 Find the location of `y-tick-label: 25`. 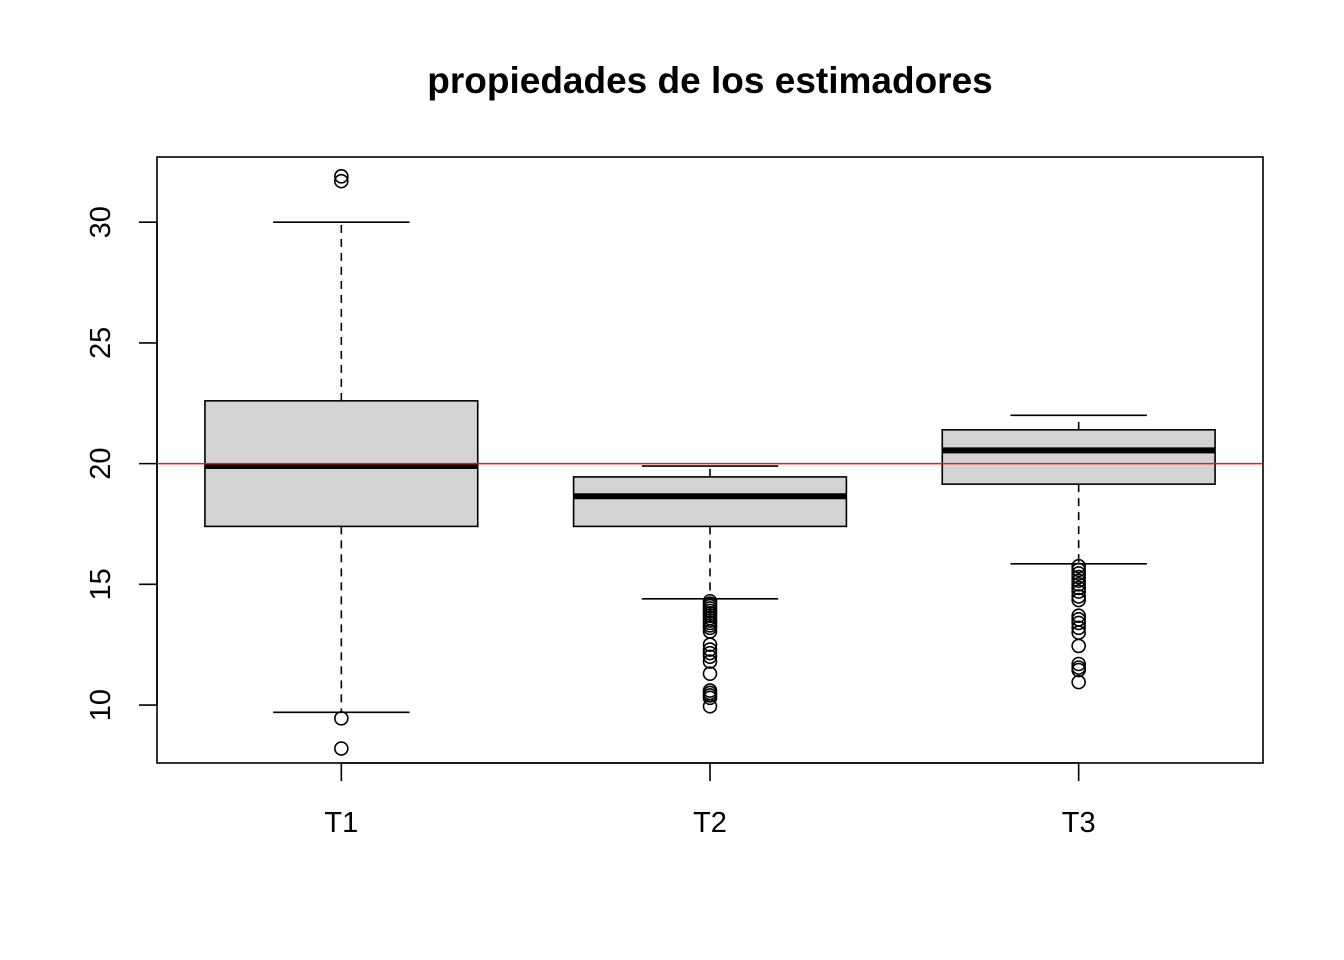

y-tick-label: 25 is located at coordinates (101, 343).